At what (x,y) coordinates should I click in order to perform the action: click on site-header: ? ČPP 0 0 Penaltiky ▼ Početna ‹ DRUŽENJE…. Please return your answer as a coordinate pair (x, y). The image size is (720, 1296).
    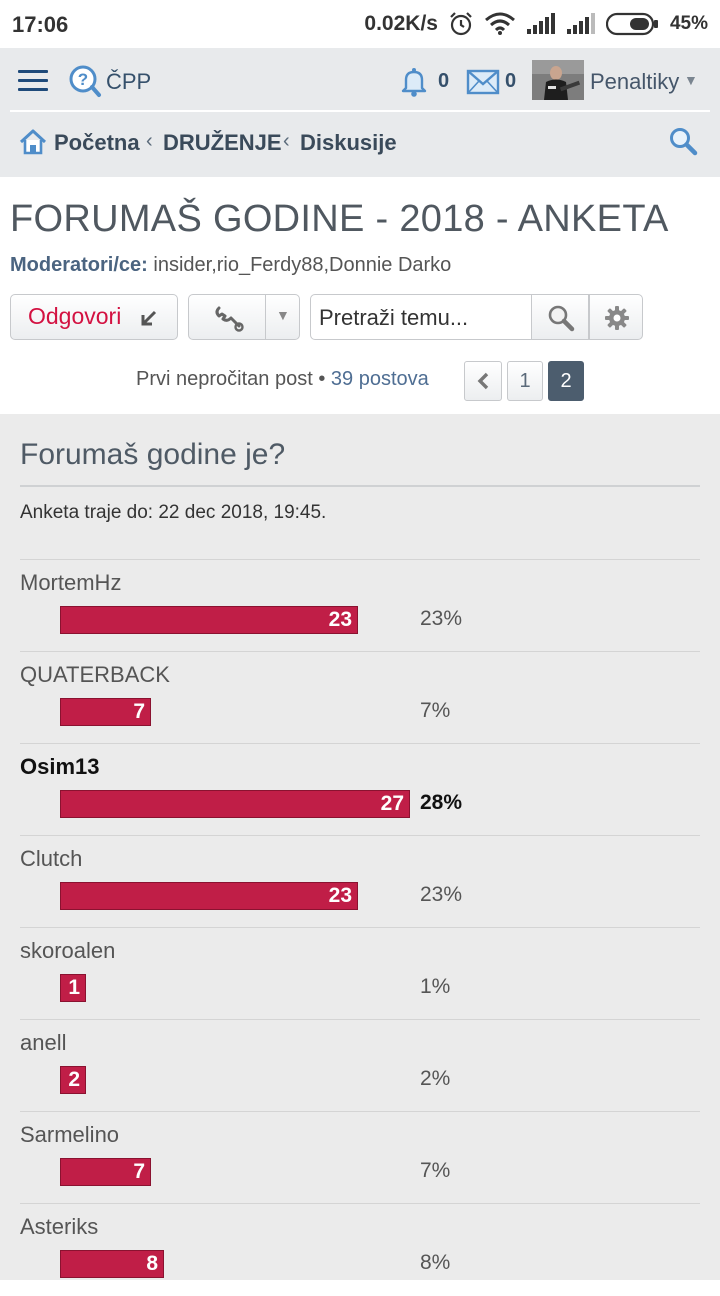
    Looking at the image, I should click on (360, 112).